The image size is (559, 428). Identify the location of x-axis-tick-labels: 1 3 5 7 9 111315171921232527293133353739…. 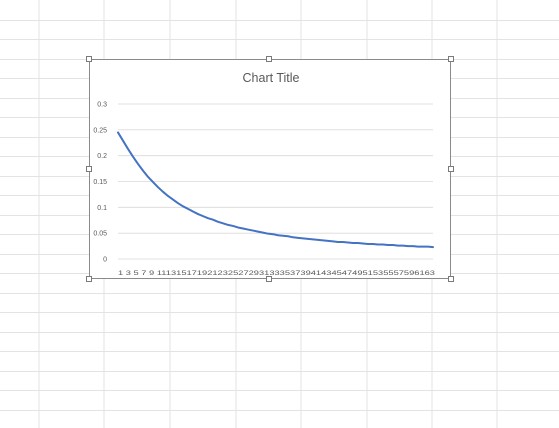
(277, 273).